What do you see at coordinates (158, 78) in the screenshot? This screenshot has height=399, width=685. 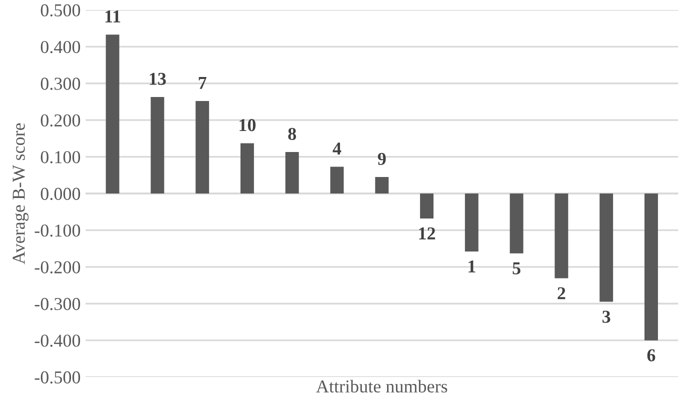 I see `x-tick-label: 13` at bounding box center [158, 78].